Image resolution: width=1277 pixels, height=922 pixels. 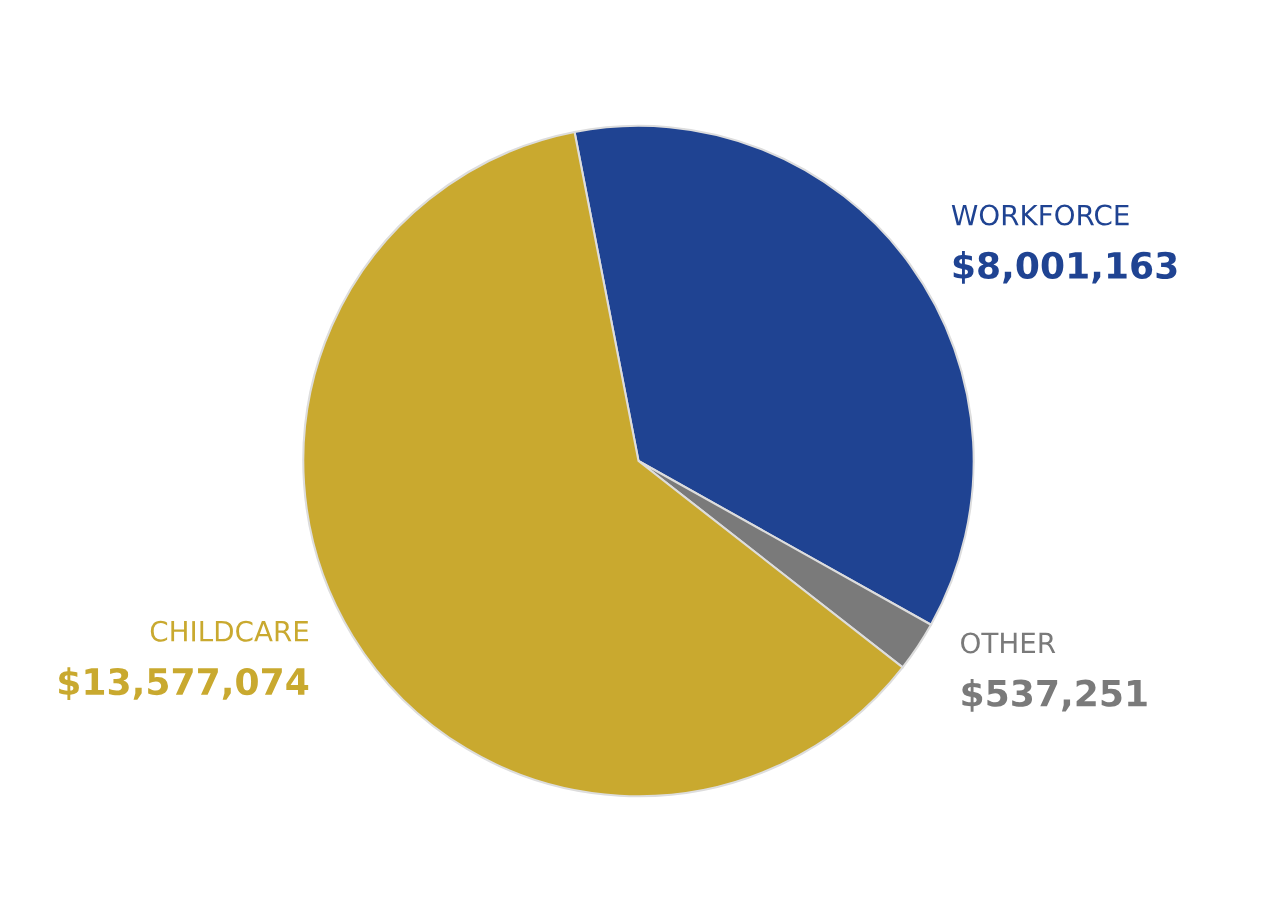 What do you see at coordinates (1054, 695) in the screenshot?
I see `data-label: $537,251` at bounding box center [1054, 695].